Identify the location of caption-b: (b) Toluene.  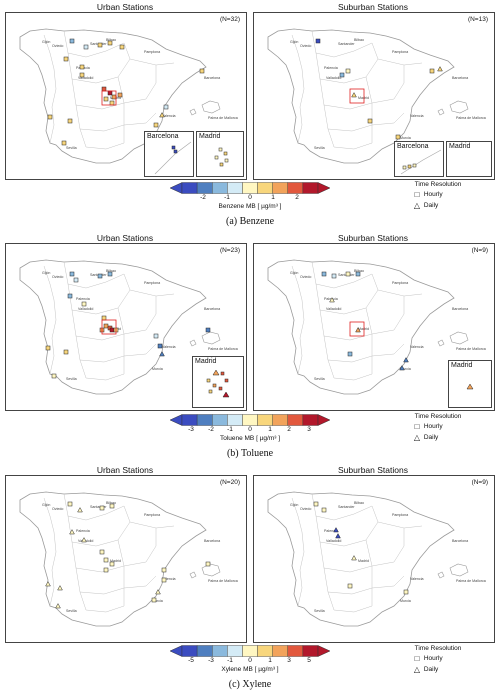
(250, 453).